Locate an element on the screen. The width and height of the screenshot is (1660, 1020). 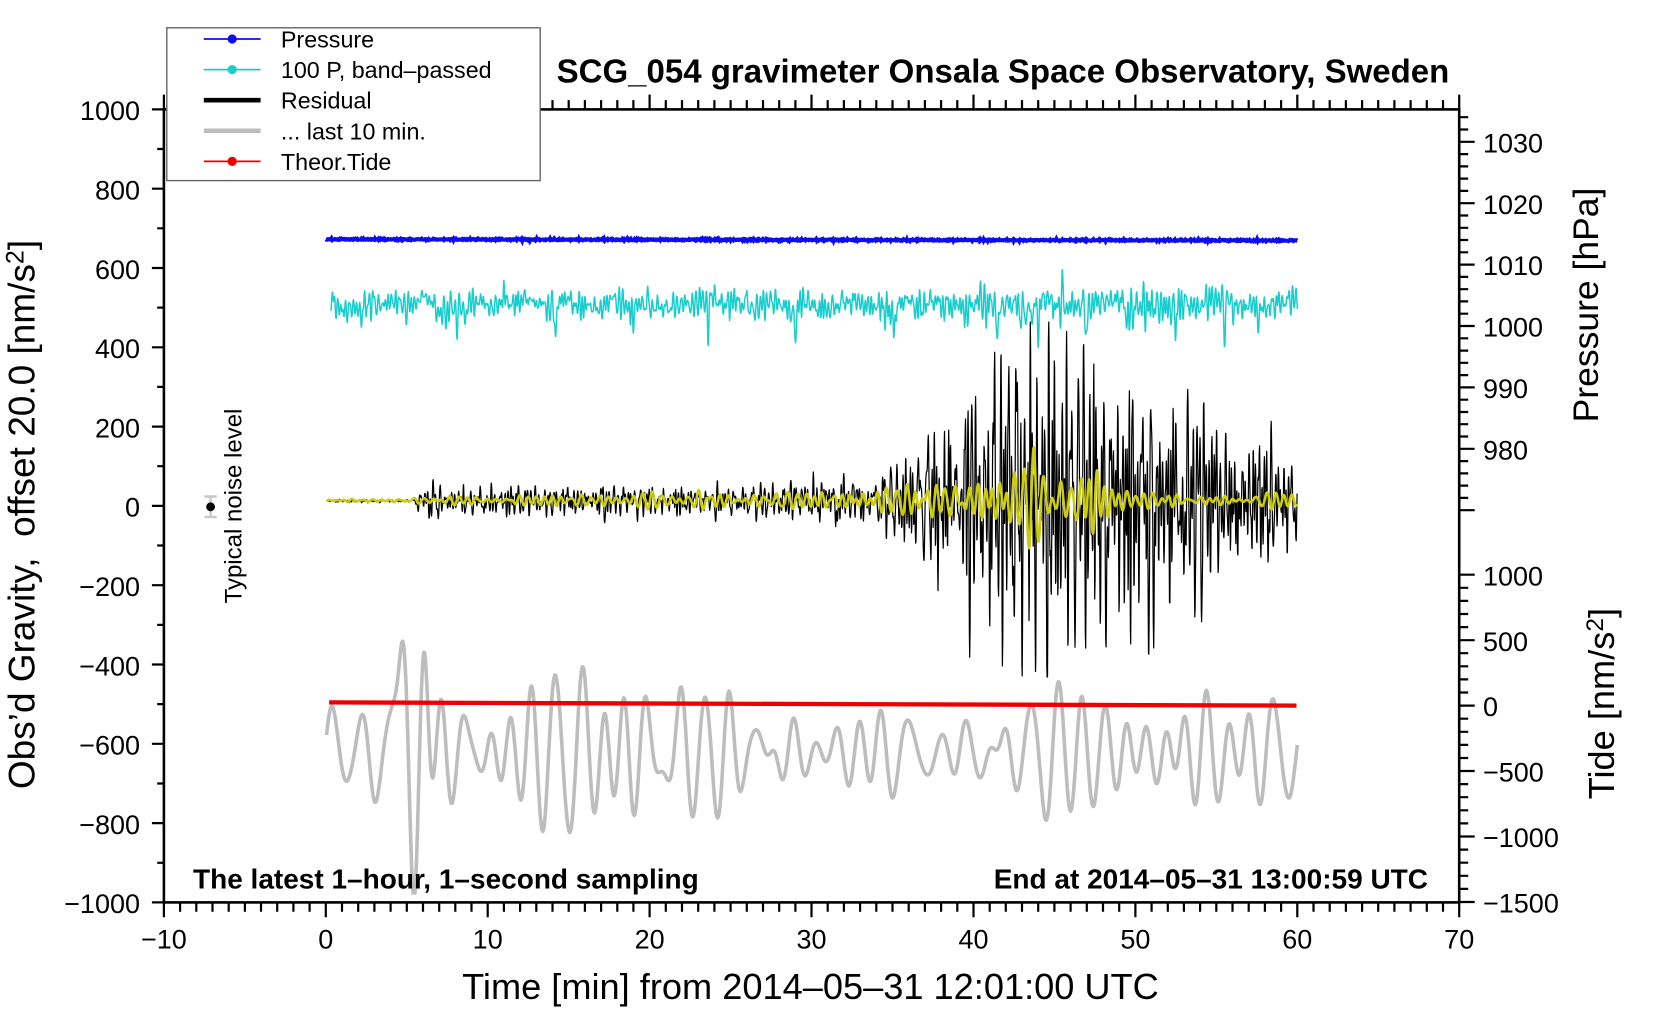
svg-text: ... last 10 min. is located at coordinates (353, 131).